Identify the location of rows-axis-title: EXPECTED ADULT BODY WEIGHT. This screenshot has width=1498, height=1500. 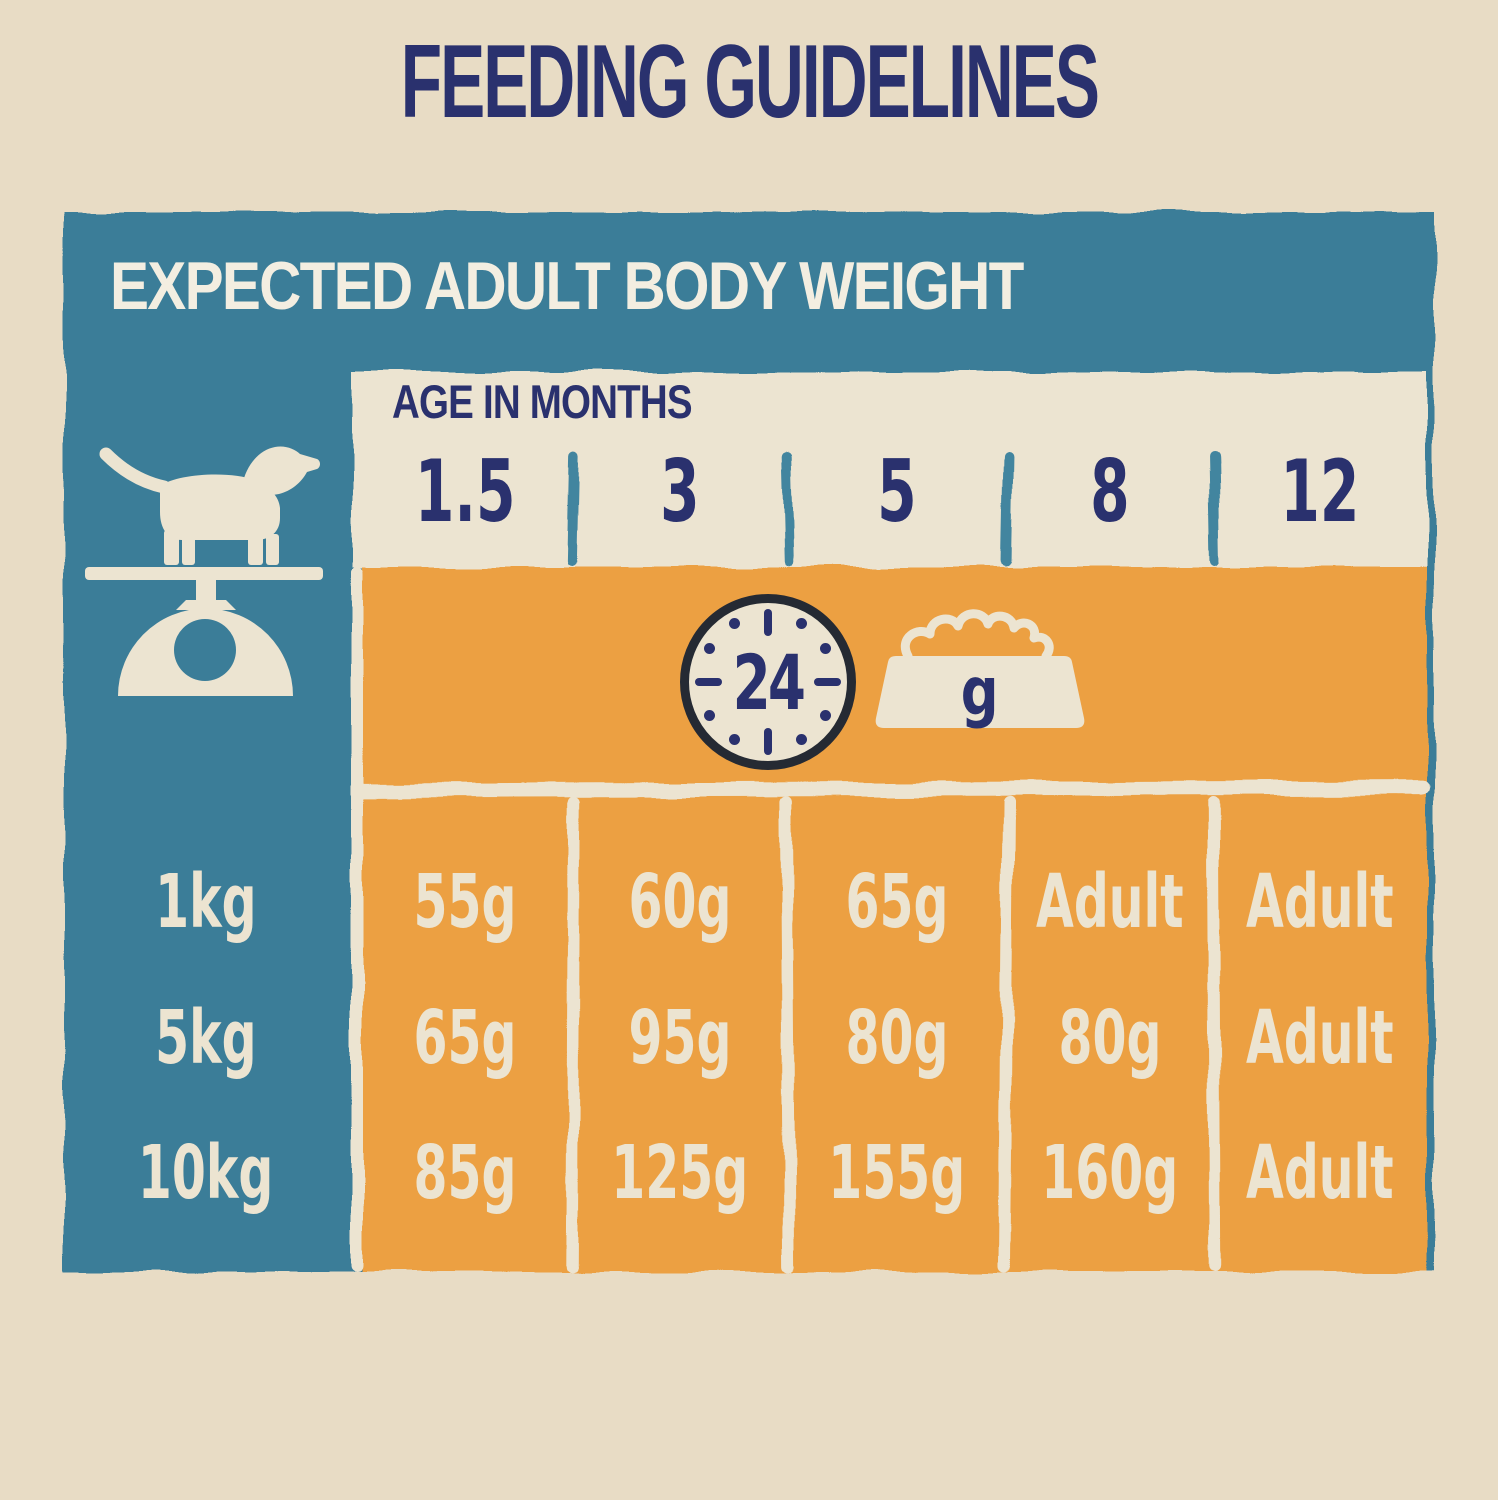
(567, 286).